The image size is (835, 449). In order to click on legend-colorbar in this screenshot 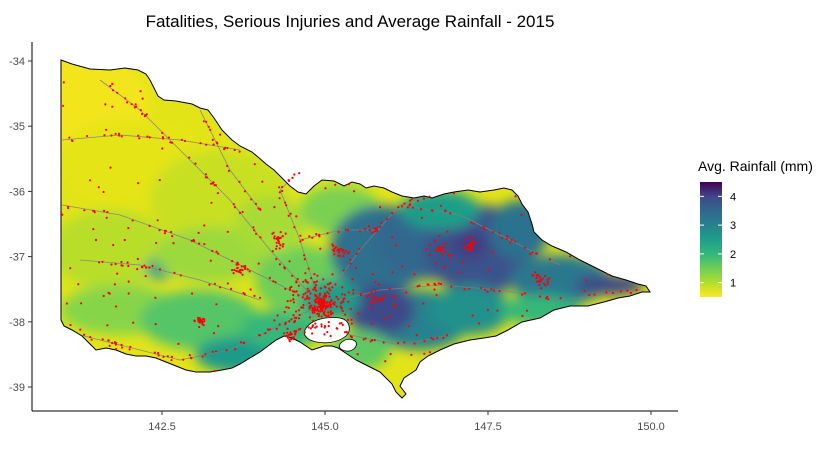, I will do `click(711, 239)`.